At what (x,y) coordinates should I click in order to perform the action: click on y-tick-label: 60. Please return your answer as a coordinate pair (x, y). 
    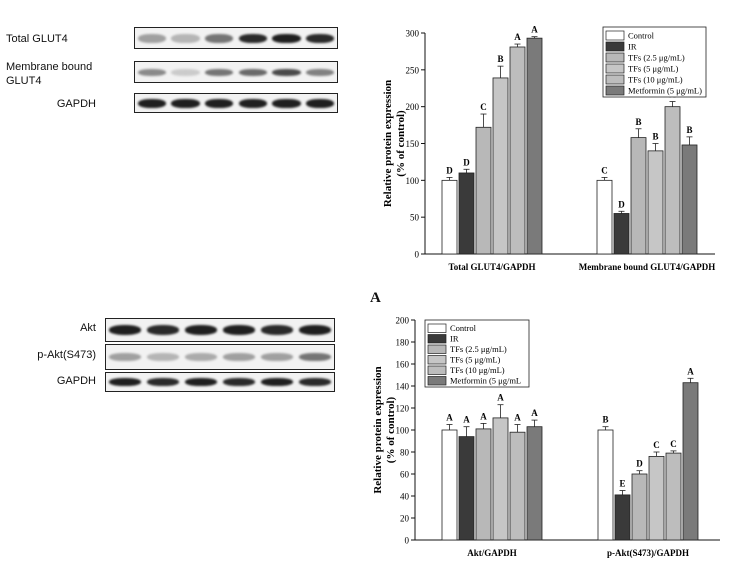
    Looking at the image, I should click on (405, 475).